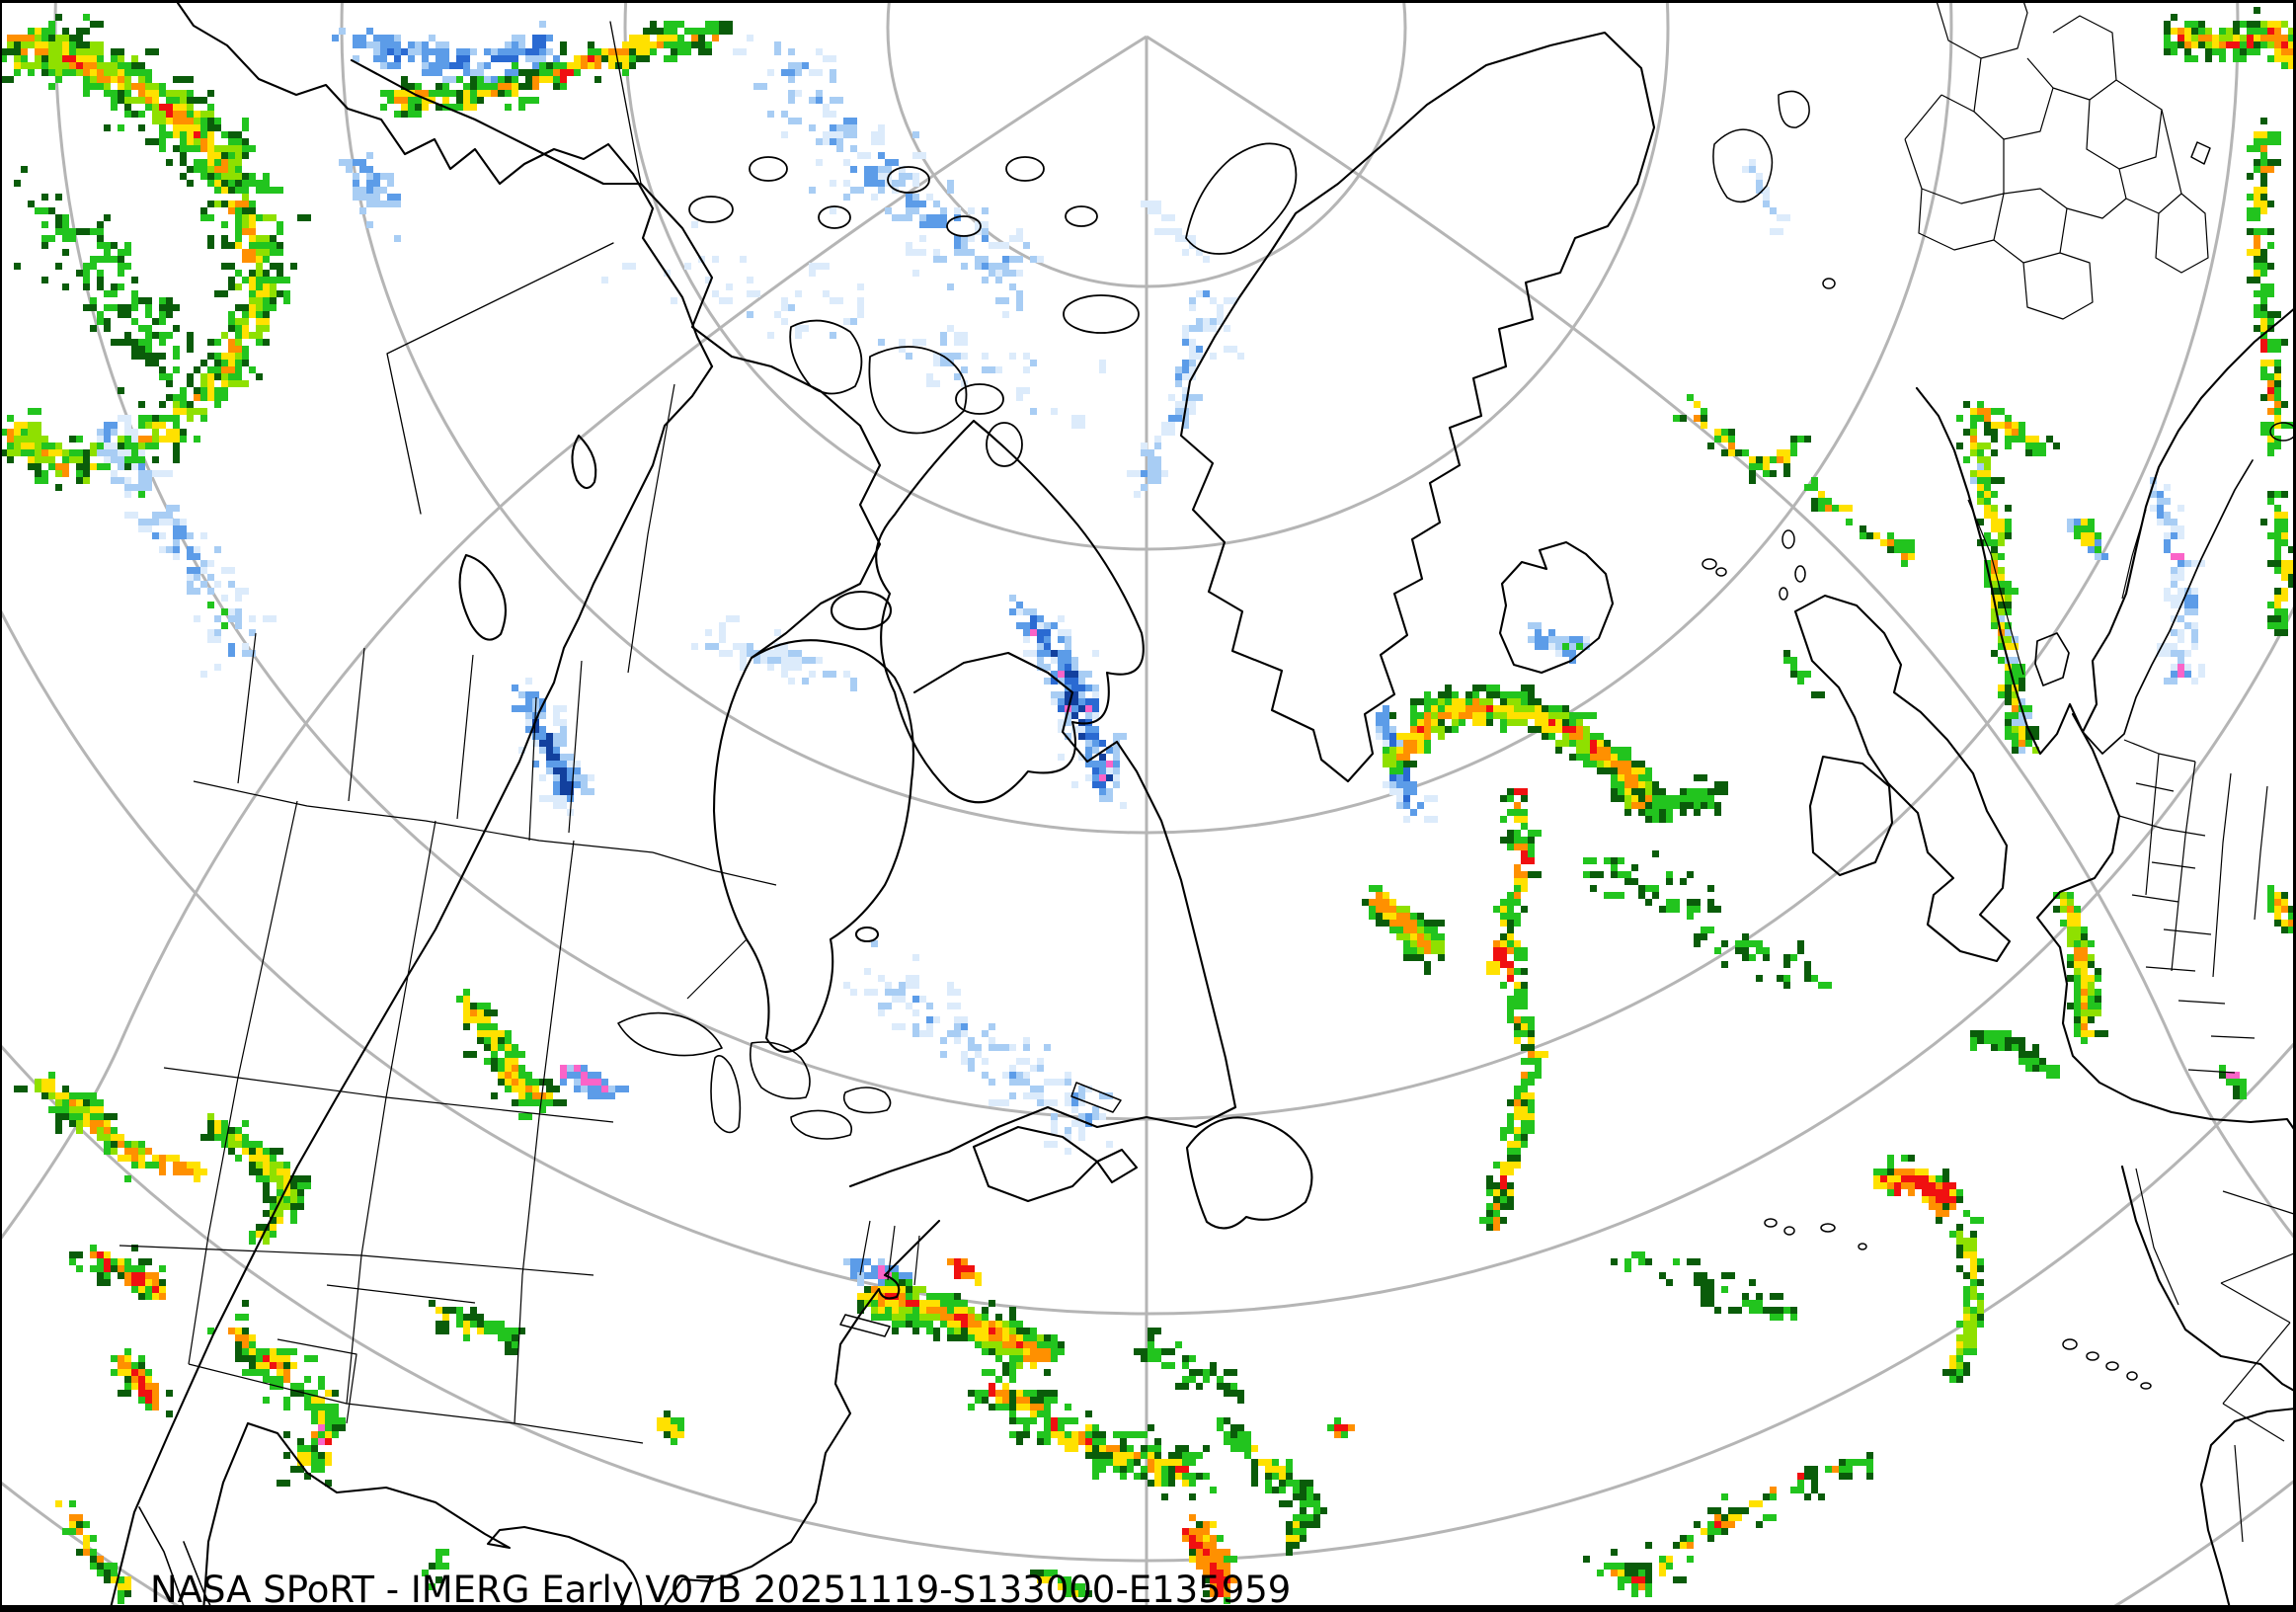 Image resolution: width=2296 pixels, height=1612 pixels. I want to click on precip-system-hudson-north-speckle, so click(774, 653).